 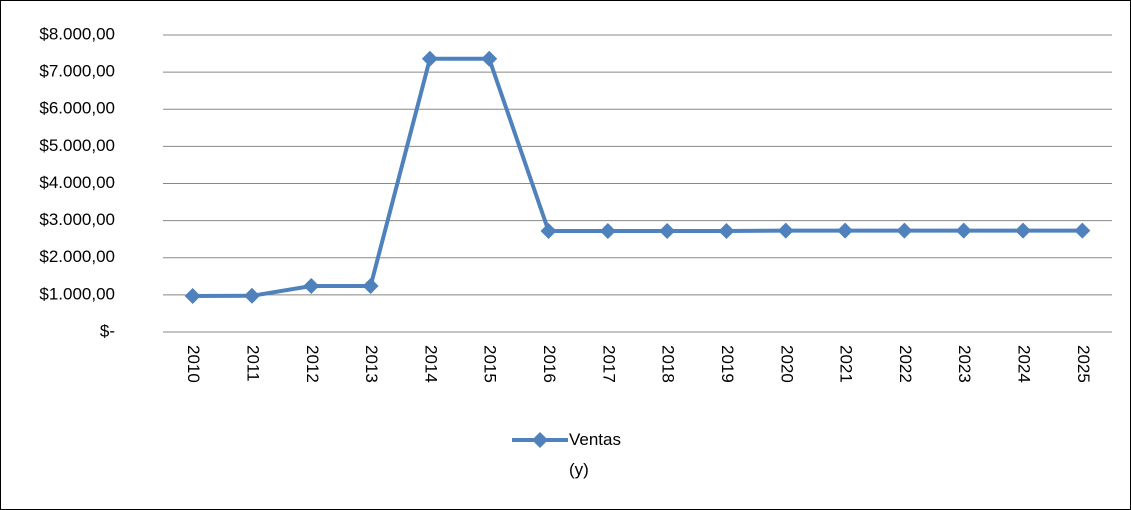 I want to click on y-tick-label: $2.000,00, so click(x=77, y=256).